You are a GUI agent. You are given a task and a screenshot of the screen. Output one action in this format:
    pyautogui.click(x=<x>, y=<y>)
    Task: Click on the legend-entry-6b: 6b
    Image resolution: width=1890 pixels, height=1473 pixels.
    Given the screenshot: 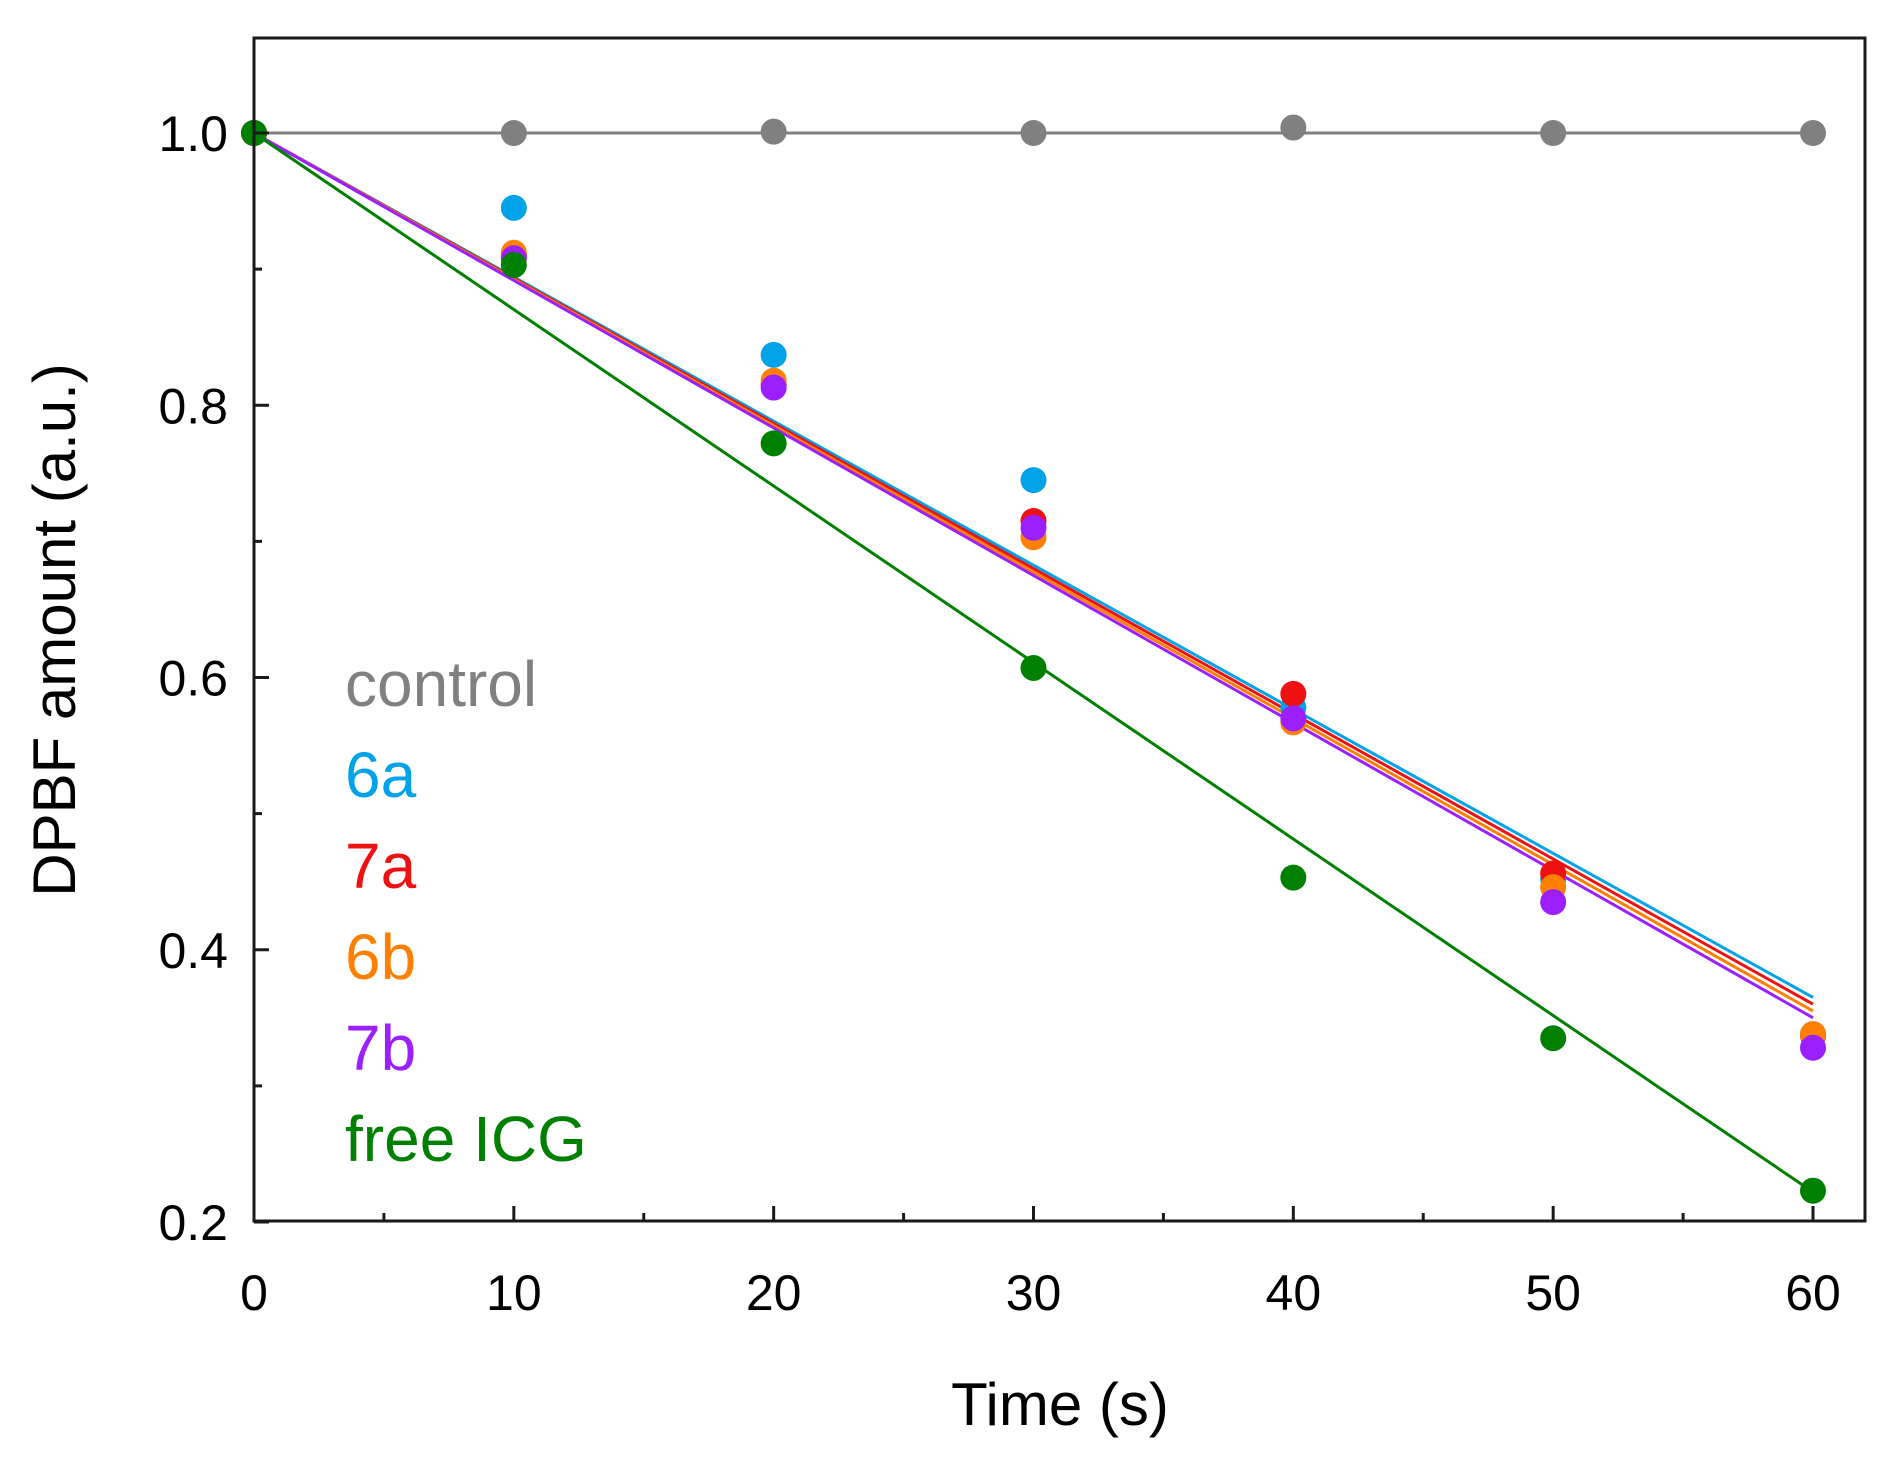 What is the action you would take?
    pyautogui.click(x=380, y=957)
    